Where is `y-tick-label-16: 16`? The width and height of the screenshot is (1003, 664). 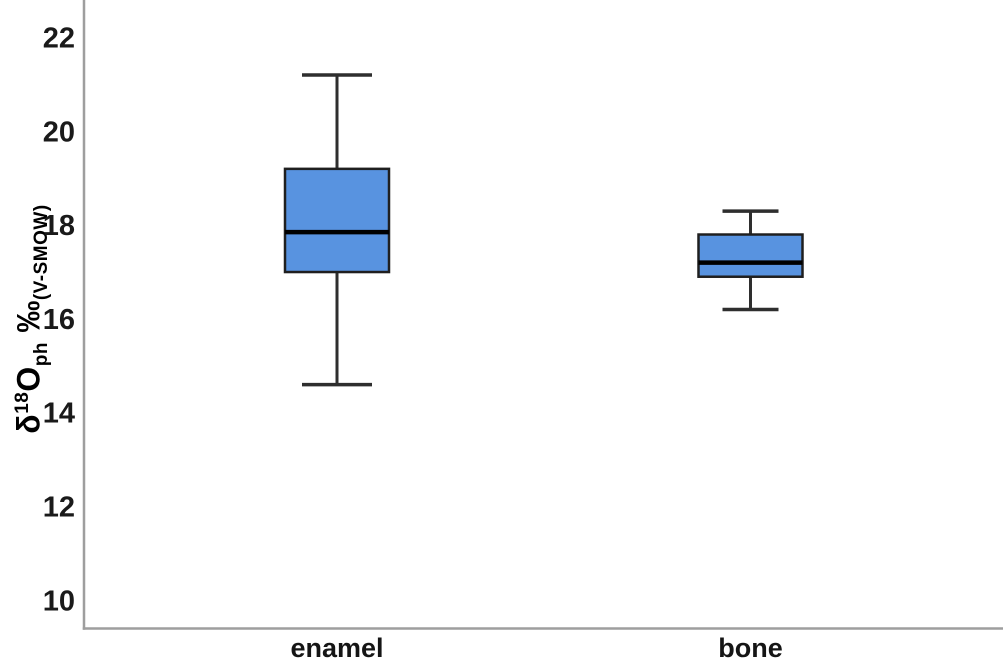
y-tick-label-16: 16 is located at coordinates (59, 320).